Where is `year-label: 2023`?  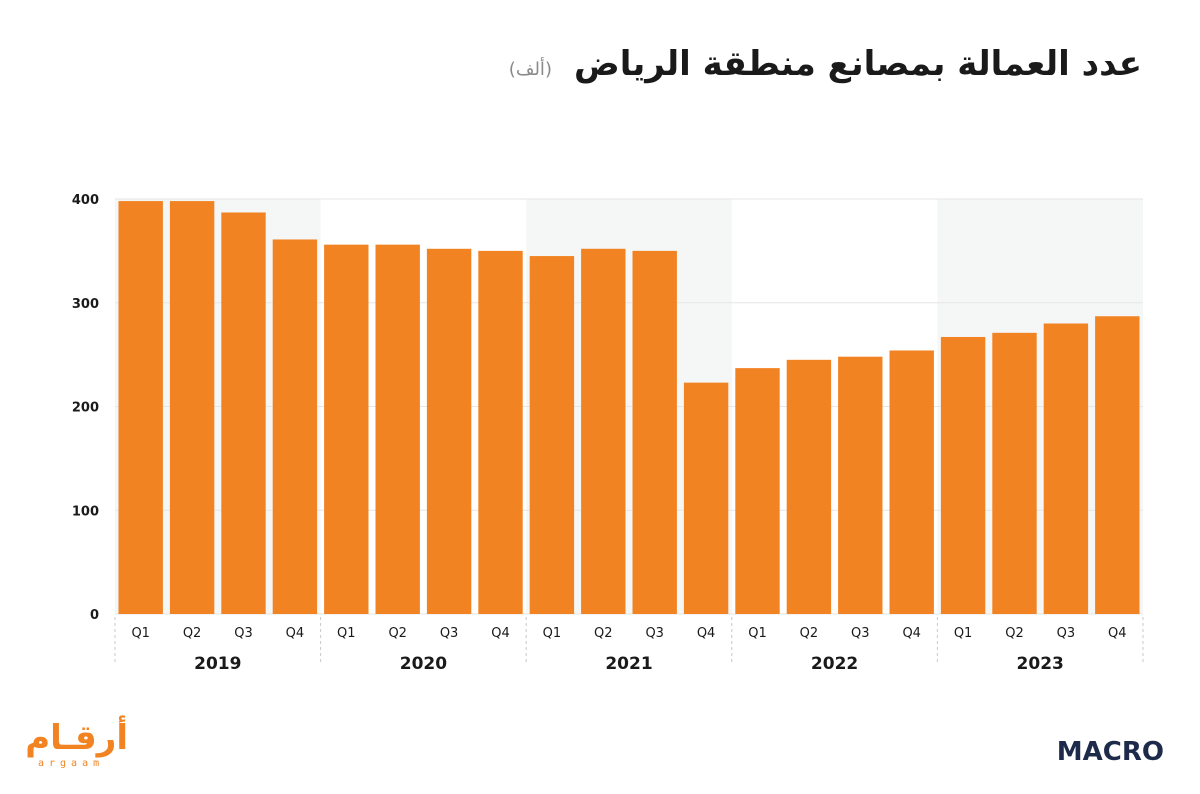
year-label: 2023 is located at coordinates (1040, 664).